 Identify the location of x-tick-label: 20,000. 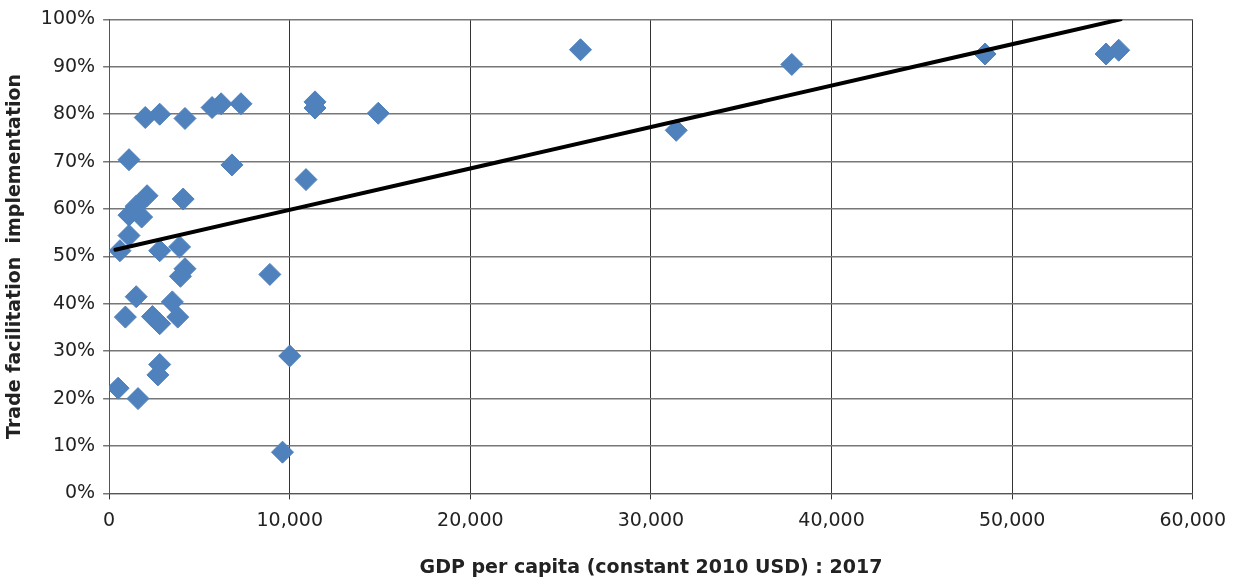
(470, 518).